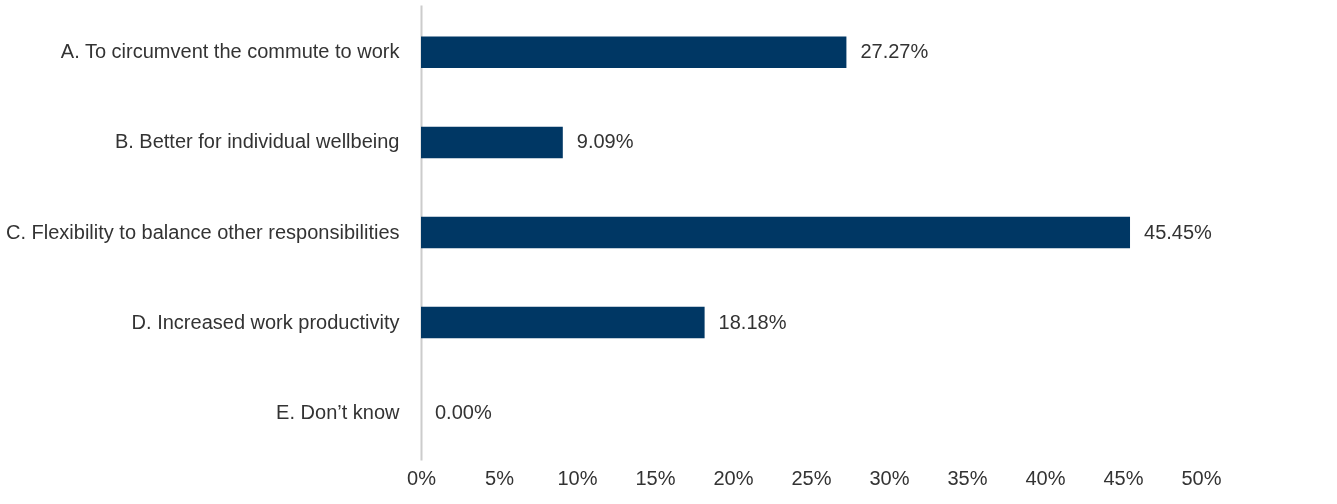 The height and width of the screenshot is (504, 1337). What do you see at coordinates (257, 141) in the screenshot?
I see `y-tick-label: B. Better for individual wellbeing` at bounding box center [257, 141].